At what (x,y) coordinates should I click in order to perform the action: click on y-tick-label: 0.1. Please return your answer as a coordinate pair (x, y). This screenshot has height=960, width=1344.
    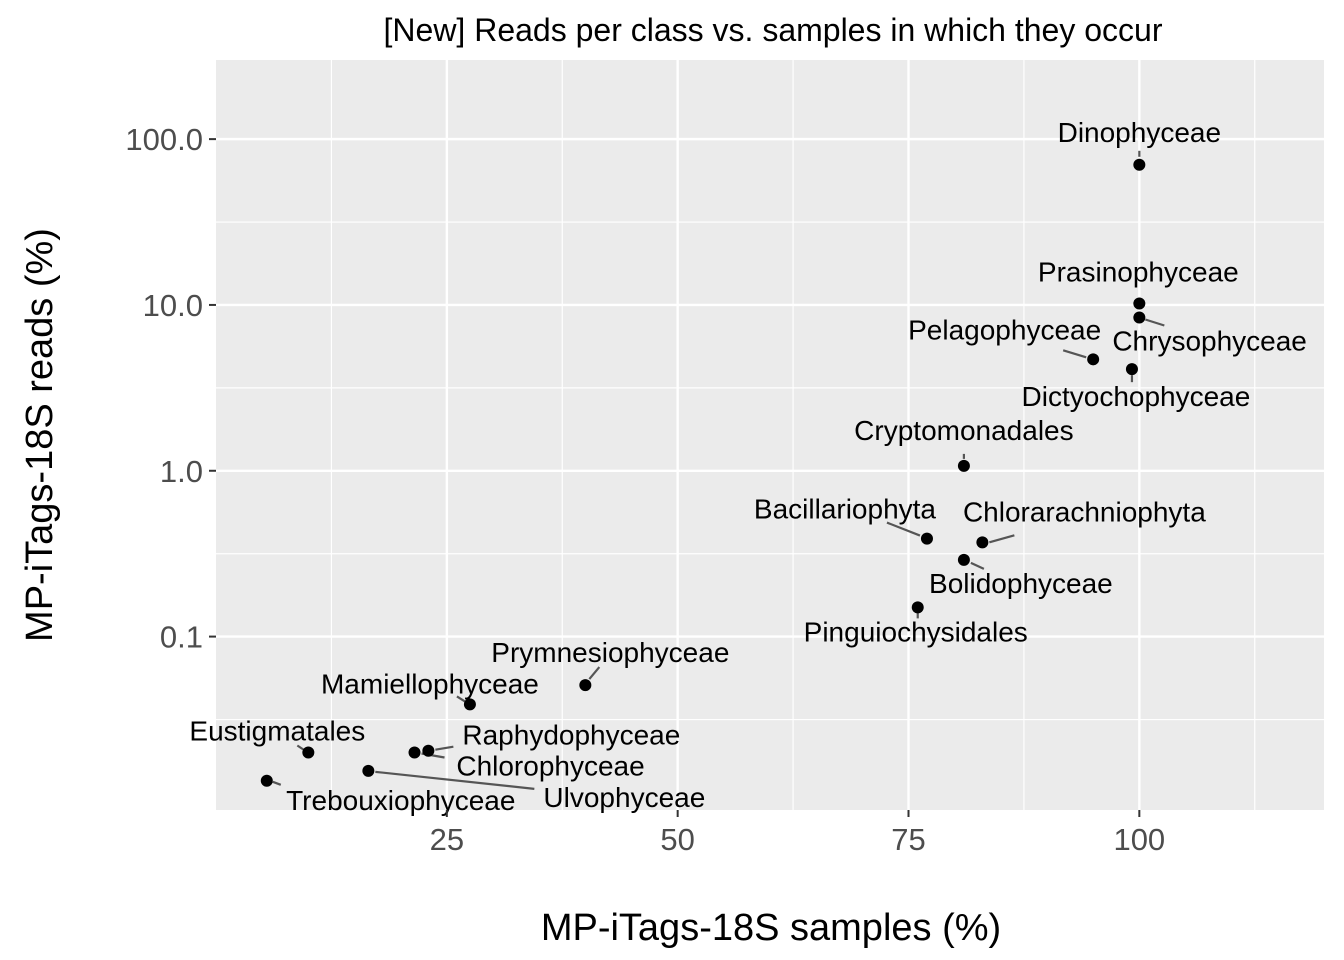
    Looking at the image, I should click on (181, 637).